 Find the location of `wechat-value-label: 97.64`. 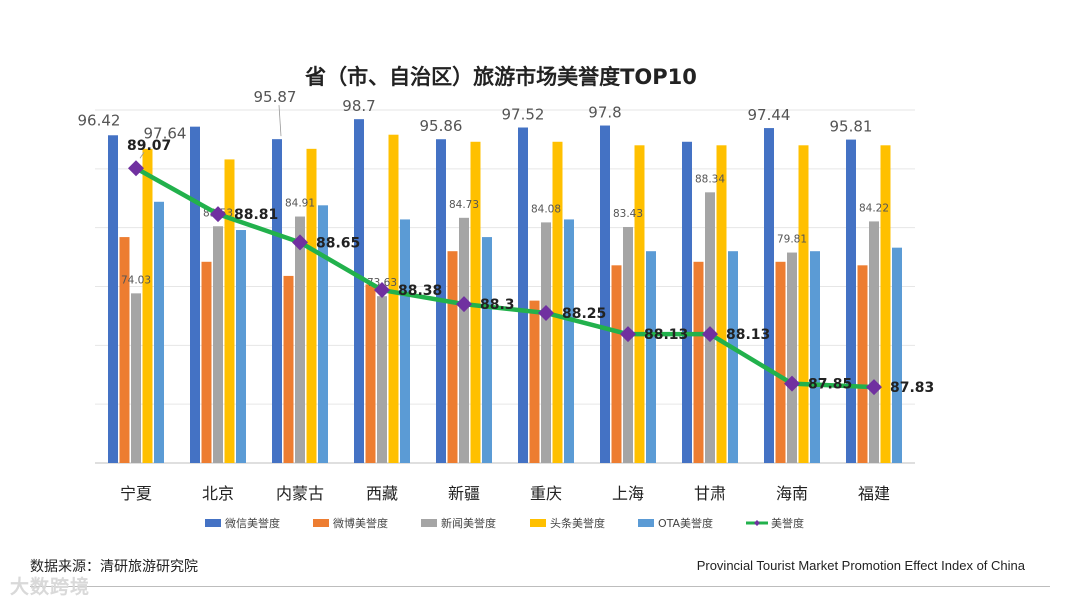

wechat-value-label: 97.64 is located at coordinates (165, 134).